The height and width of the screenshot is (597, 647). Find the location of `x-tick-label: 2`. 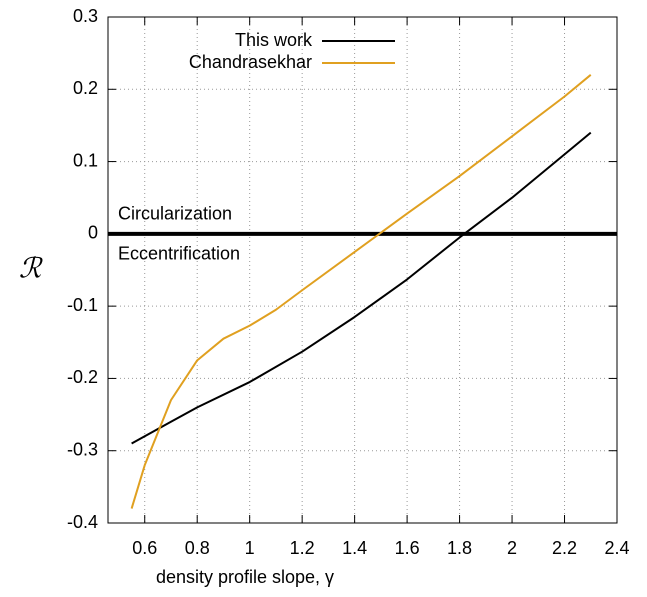

x-tick-label: 2 is located at coordinates (512, 548).